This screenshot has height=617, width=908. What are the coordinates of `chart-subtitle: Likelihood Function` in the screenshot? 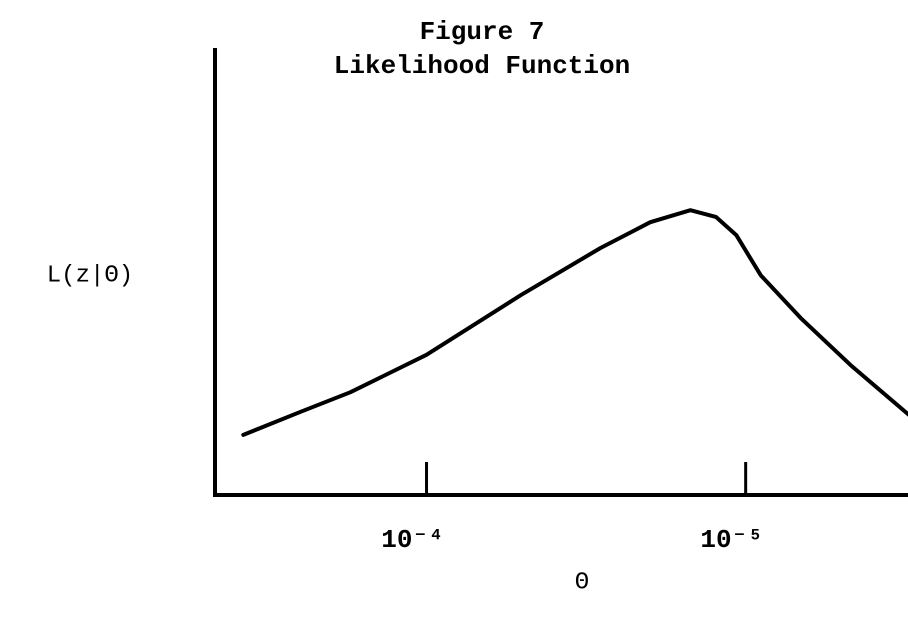 It's located at (482, 66).